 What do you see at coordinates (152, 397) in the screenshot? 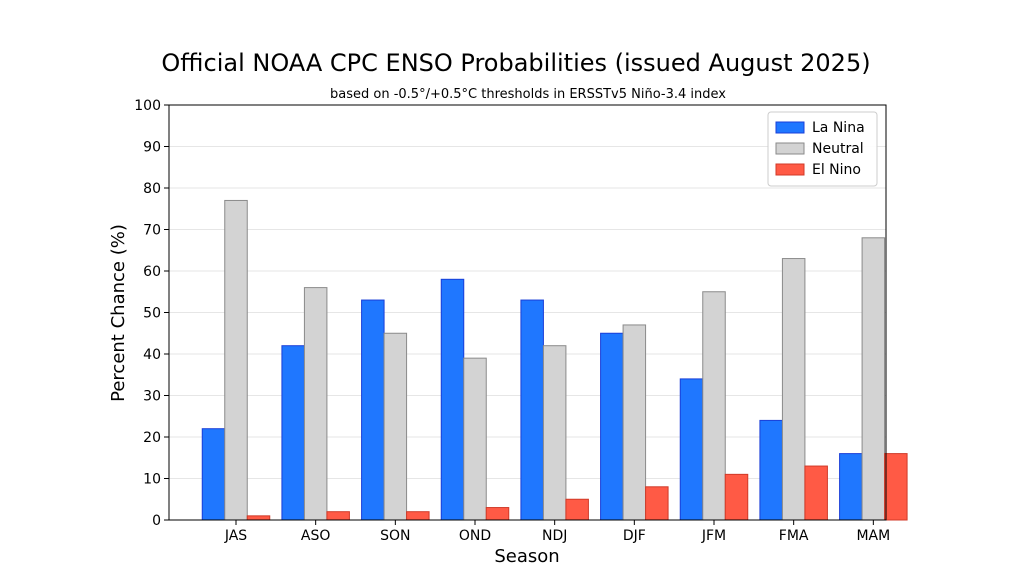
I see `y-tick-label: 30` at bounding box center [152, 397].